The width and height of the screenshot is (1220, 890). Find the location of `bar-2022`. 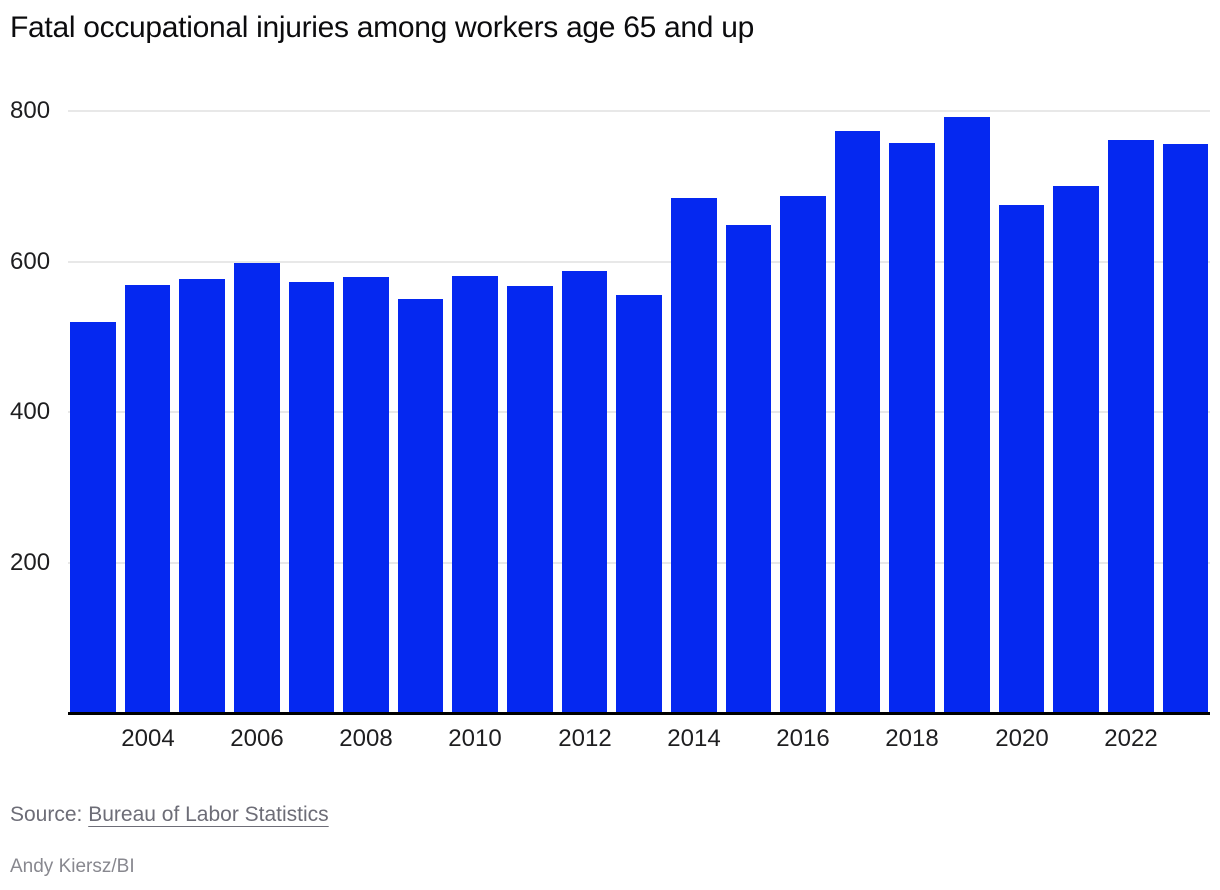

bar-2022 is located at coordinates (1130, 426).